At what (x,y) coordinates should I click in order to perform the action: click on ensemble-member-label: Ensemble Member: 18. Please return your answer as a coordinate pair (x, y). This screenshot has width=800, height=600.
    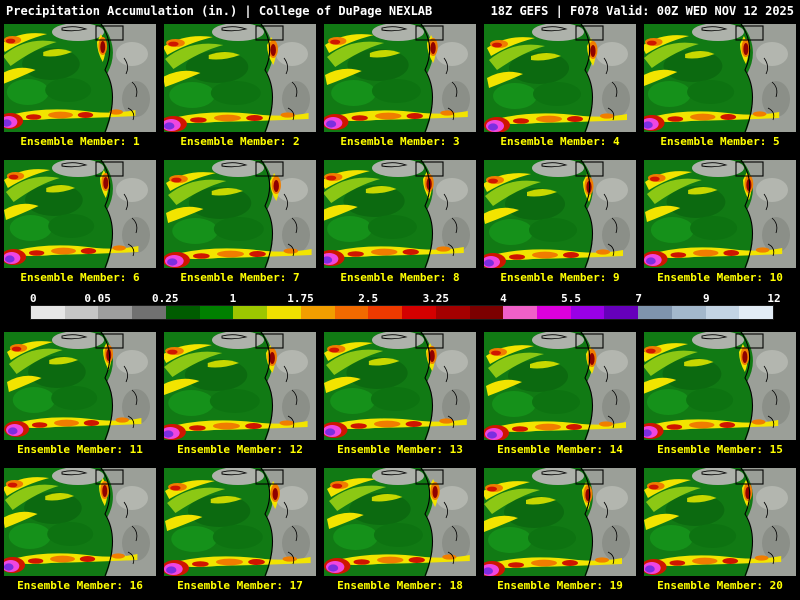
    Looking at the image, I should click on (400, 585).